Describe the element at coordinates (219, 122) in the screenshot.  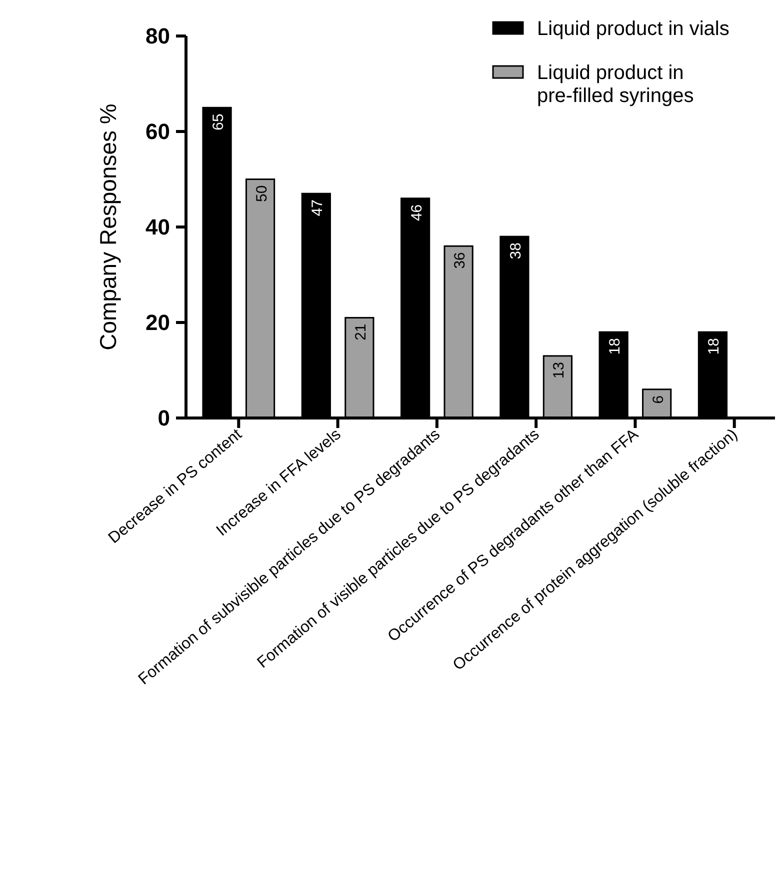
I see `data-label: 65` at that location.